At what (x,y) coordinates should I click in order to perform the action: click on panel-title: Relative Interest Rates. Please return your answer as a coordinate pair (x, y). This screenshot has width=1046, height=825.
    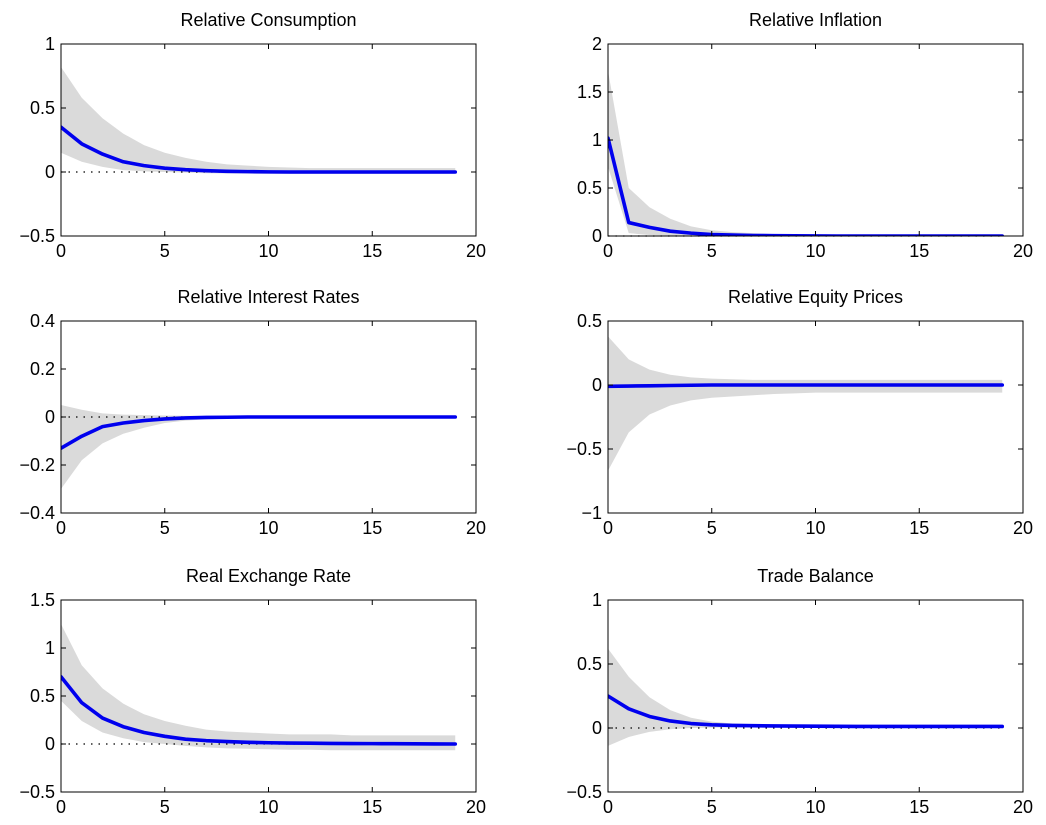
    Looking at the image, I should click on (268, 297).